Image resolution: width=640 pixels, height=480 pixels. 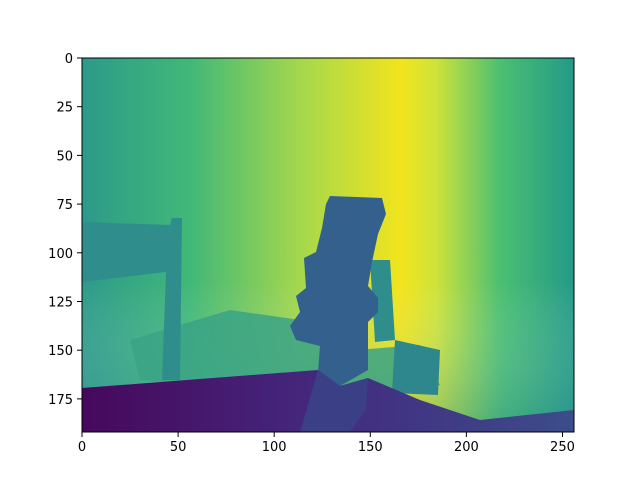 I want to click on y-tick-label: 150, so click(x=60, y=351).